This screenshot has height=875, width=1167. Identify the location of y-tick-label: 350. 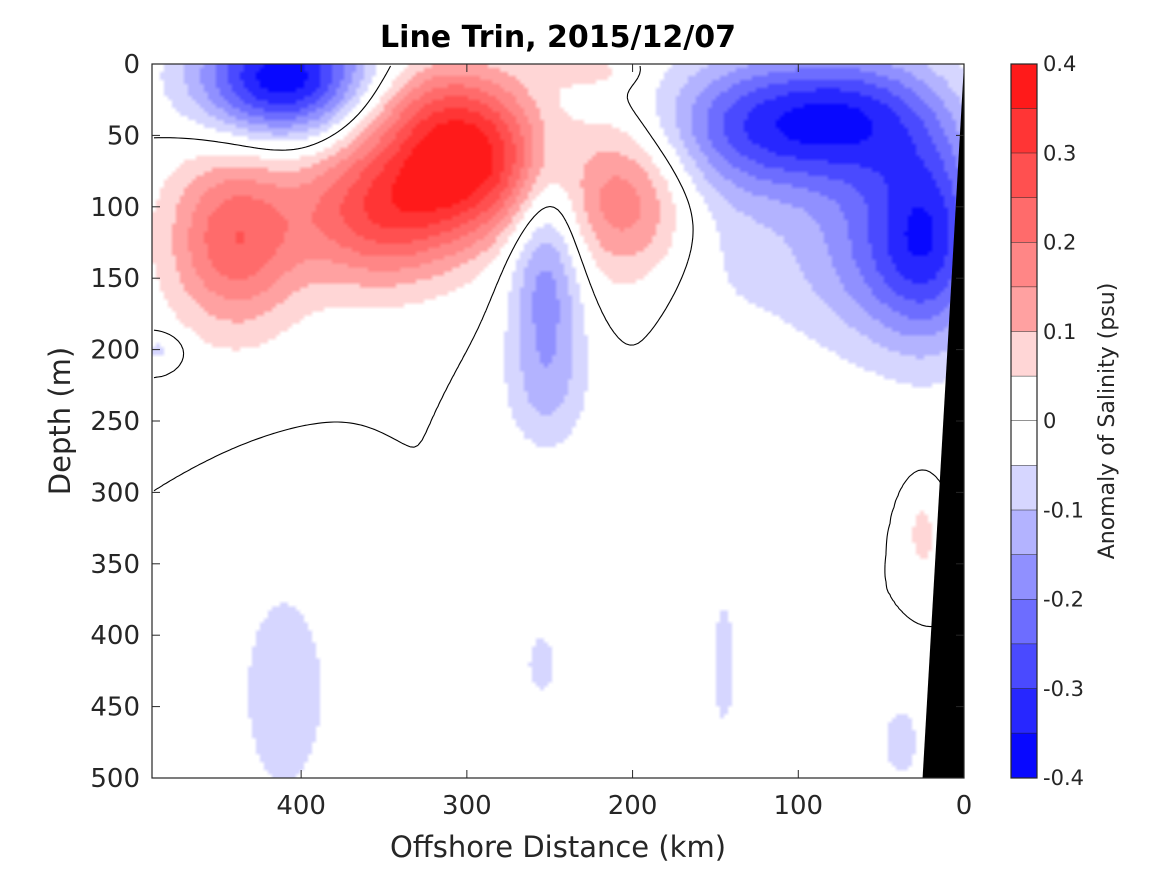
(115, 565).